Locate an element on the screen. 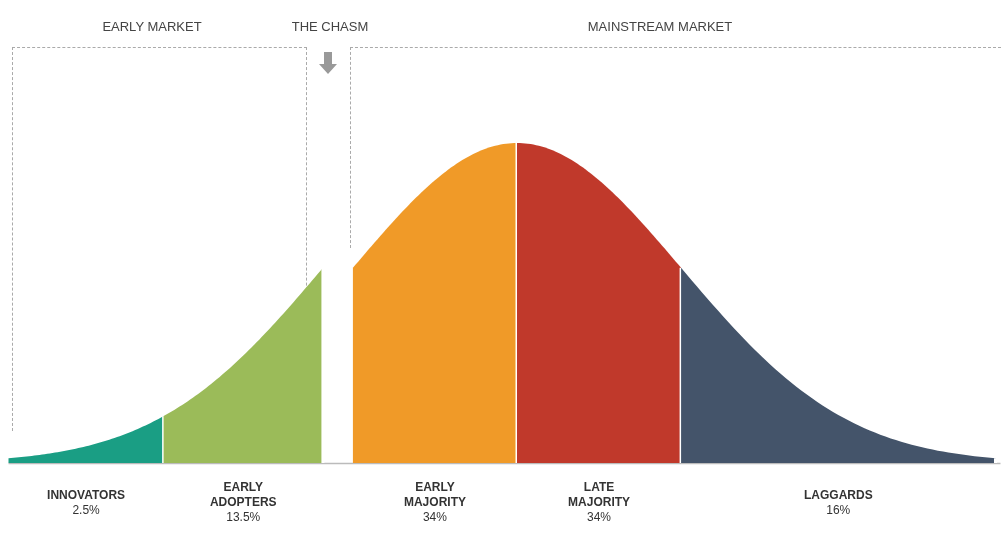  text: THE CHASM is located at coordinates (330, 26).